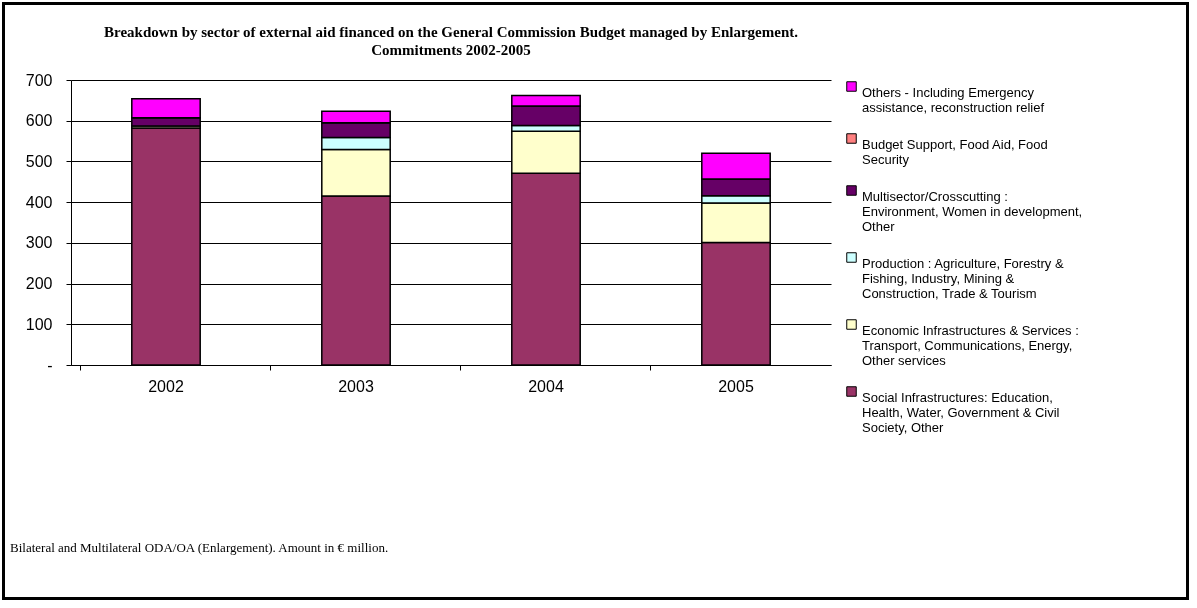 Image resolution: width=1197 pixels, height=608 pixels. I want to click on x-tick-label: 2003, so click(356, 386).